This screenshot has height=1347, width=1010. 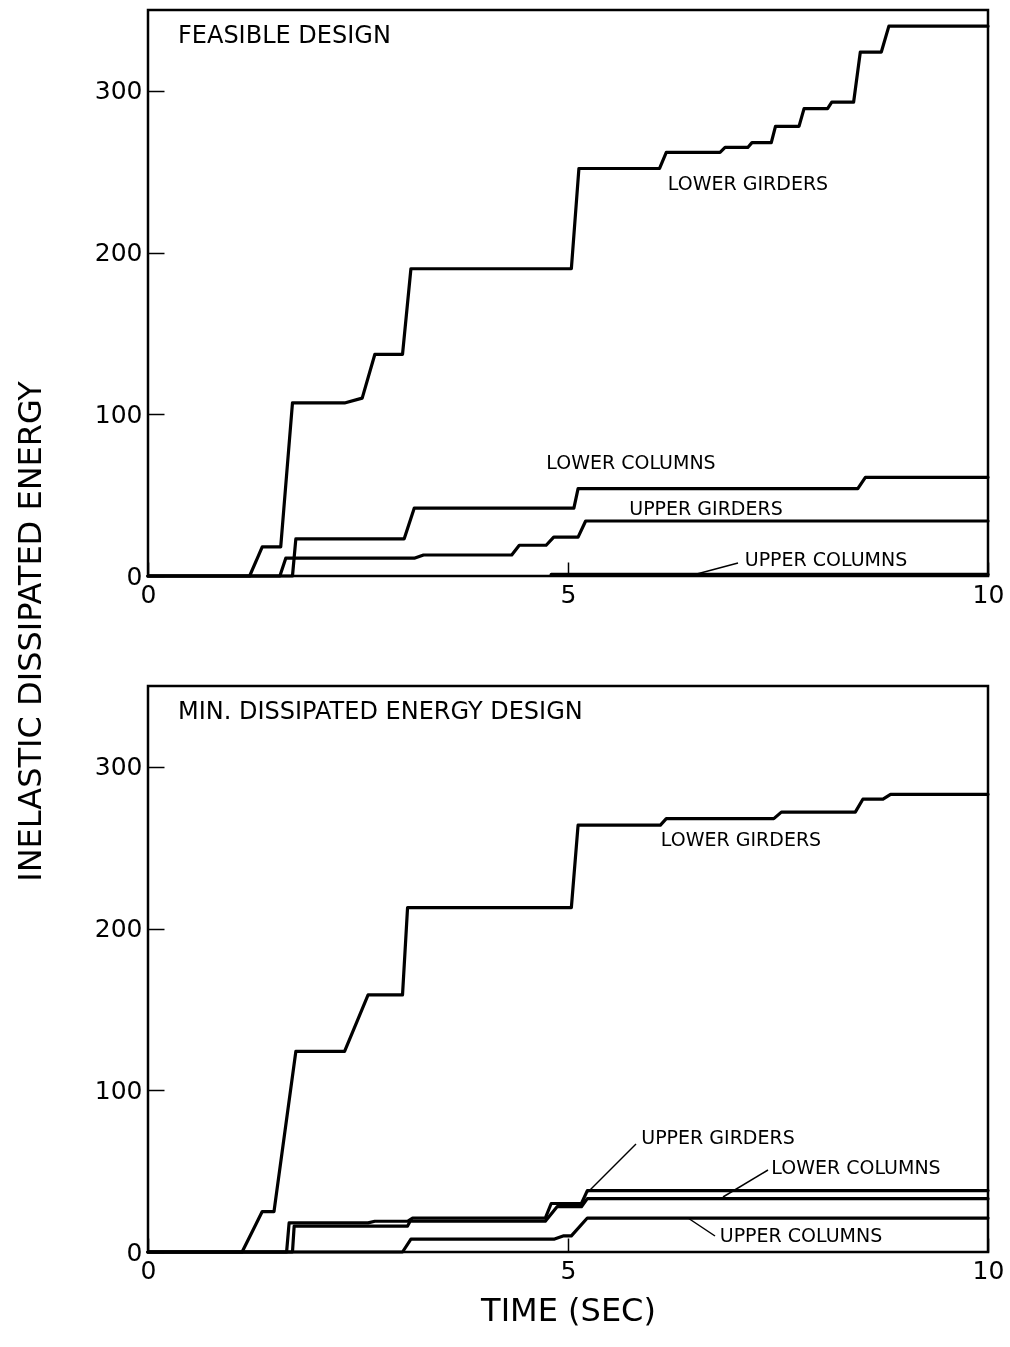 I want to click on text: MIN. DISSIPATED ENERGY DESIGN, so click(x=380, y=711).